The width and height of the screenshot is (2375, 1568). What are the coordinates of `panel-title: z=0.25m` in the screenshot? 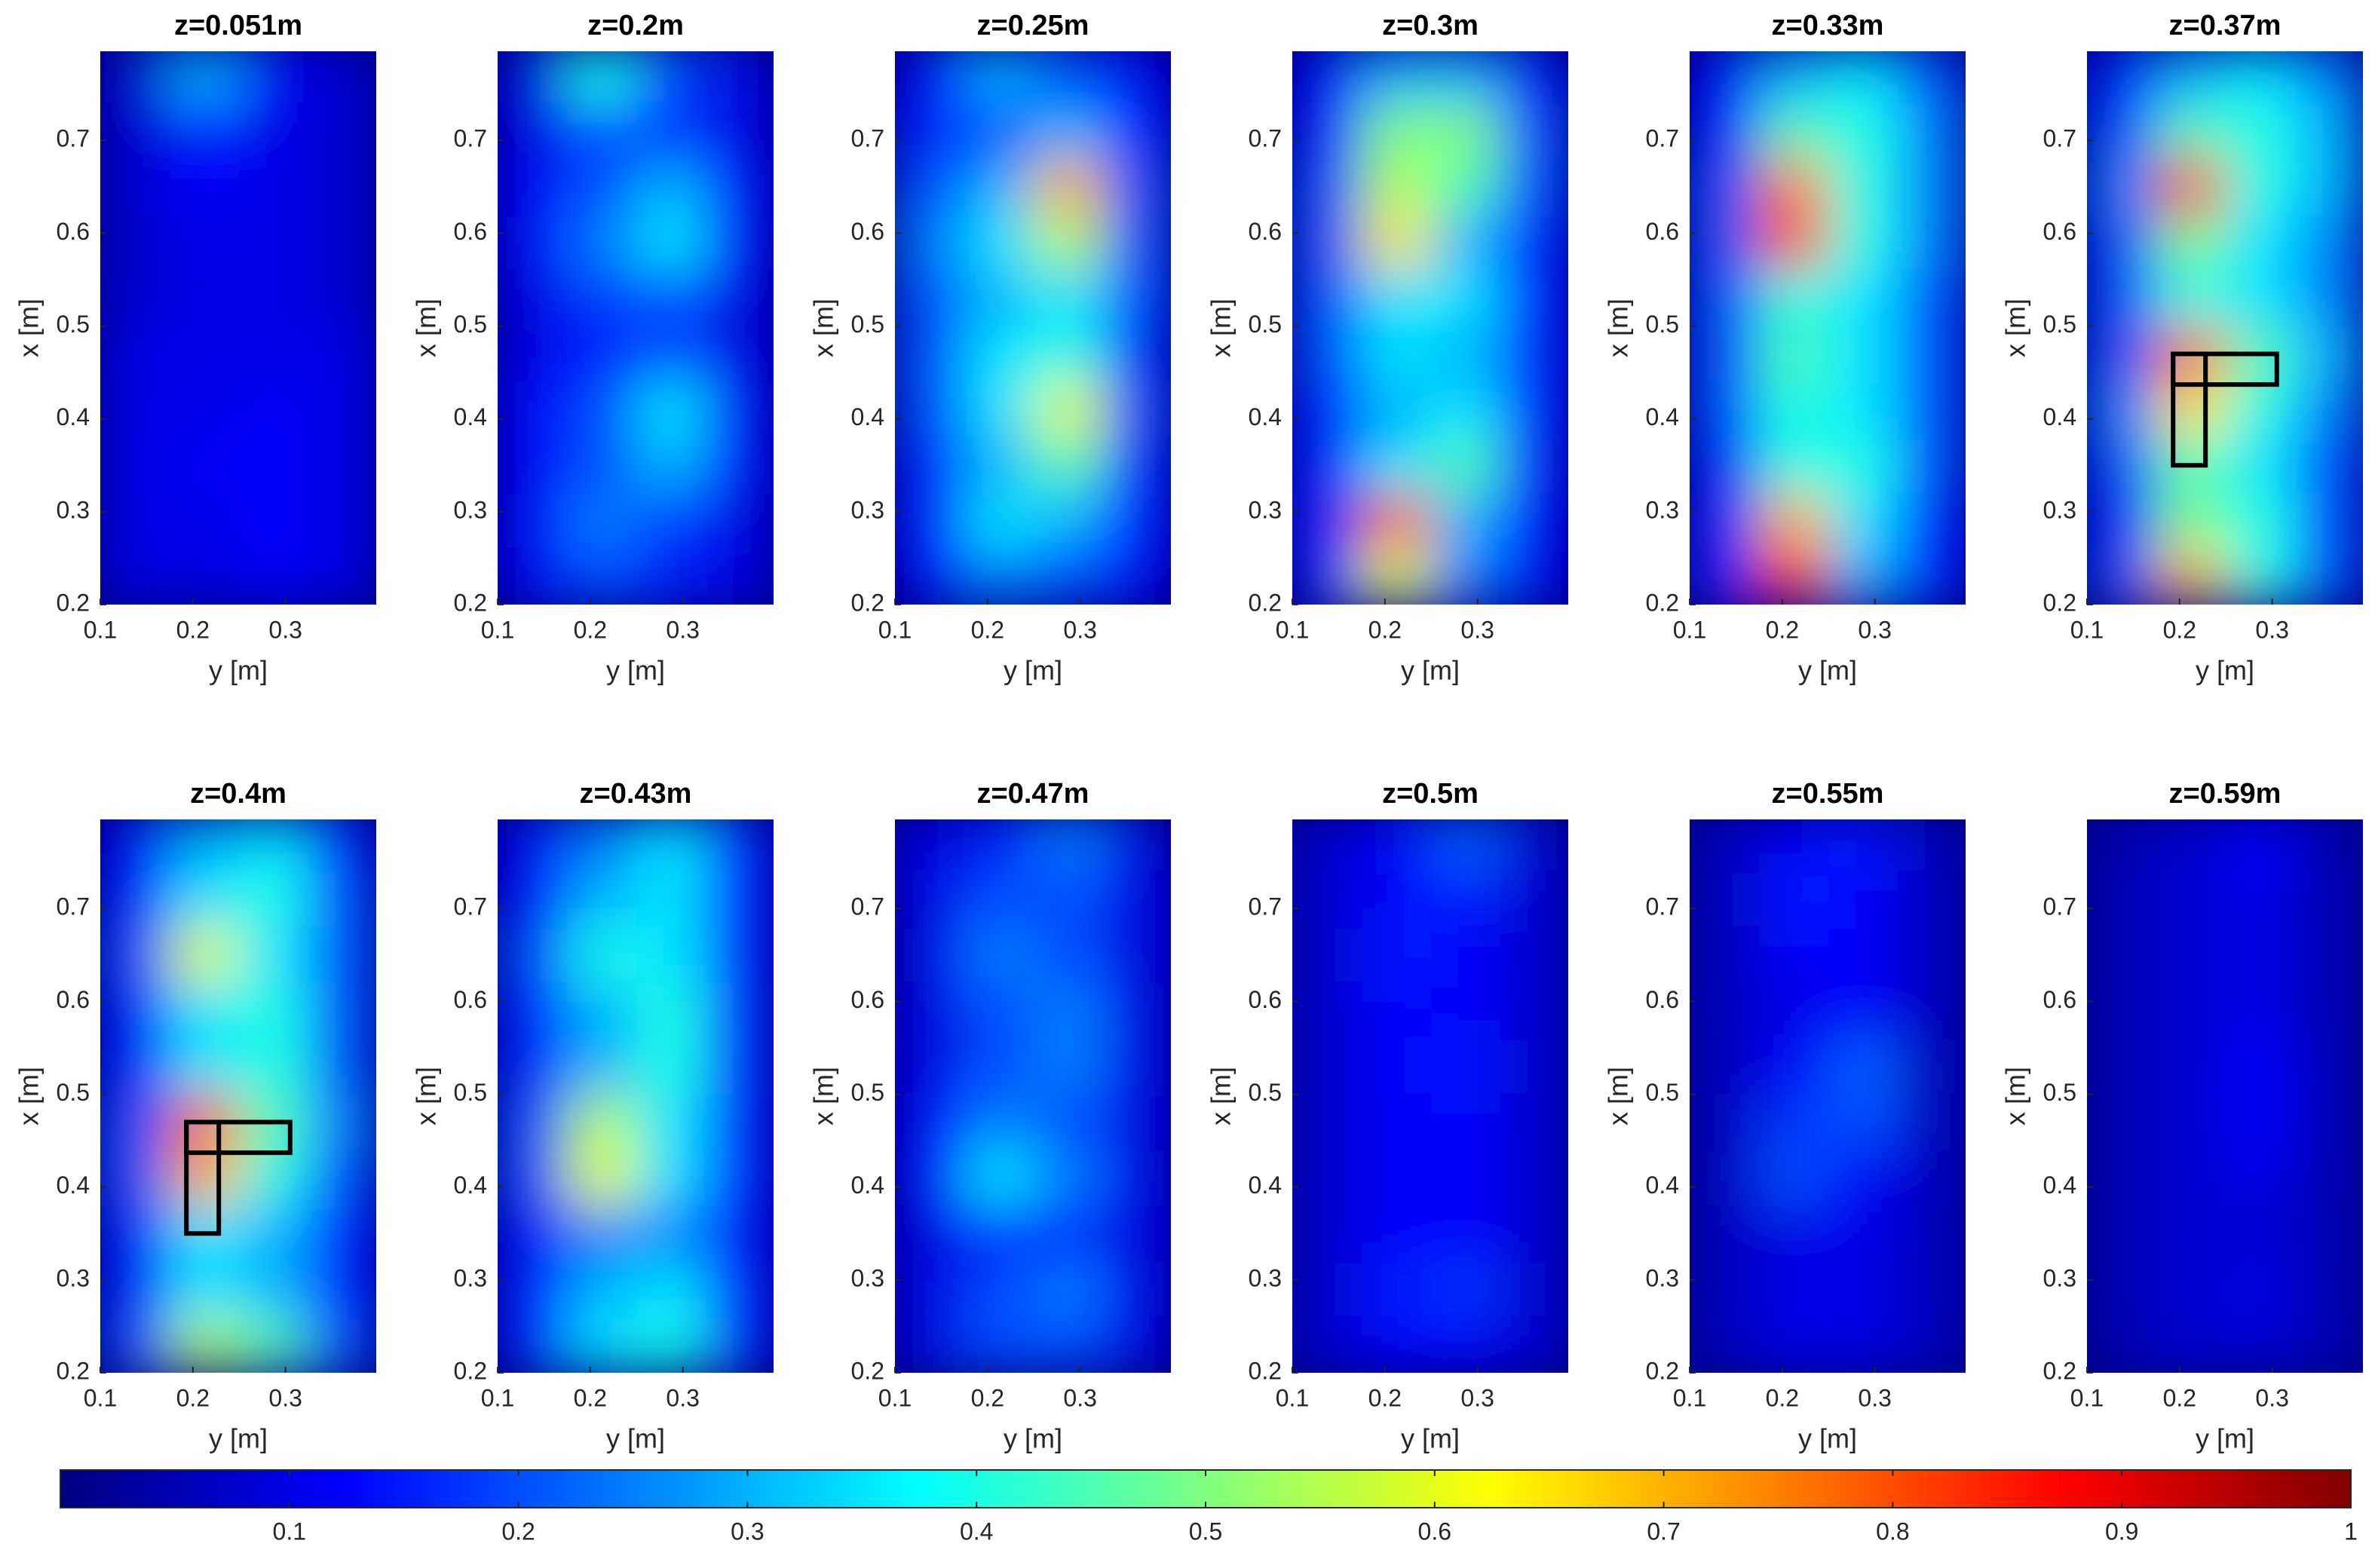 It's located at (1033, 25).